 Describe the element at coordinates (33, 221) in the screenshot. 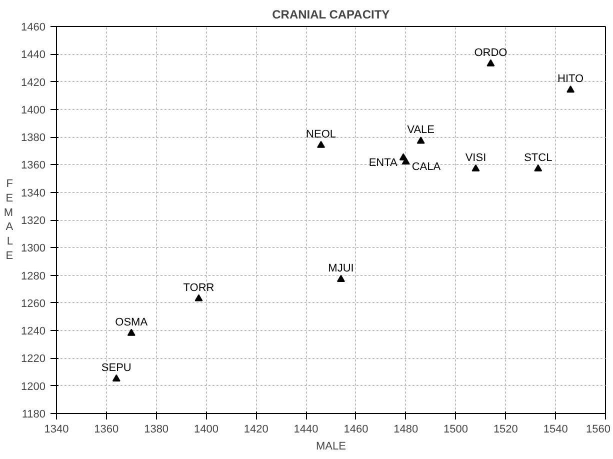

I see `y-tick-label: 1320` at that location.